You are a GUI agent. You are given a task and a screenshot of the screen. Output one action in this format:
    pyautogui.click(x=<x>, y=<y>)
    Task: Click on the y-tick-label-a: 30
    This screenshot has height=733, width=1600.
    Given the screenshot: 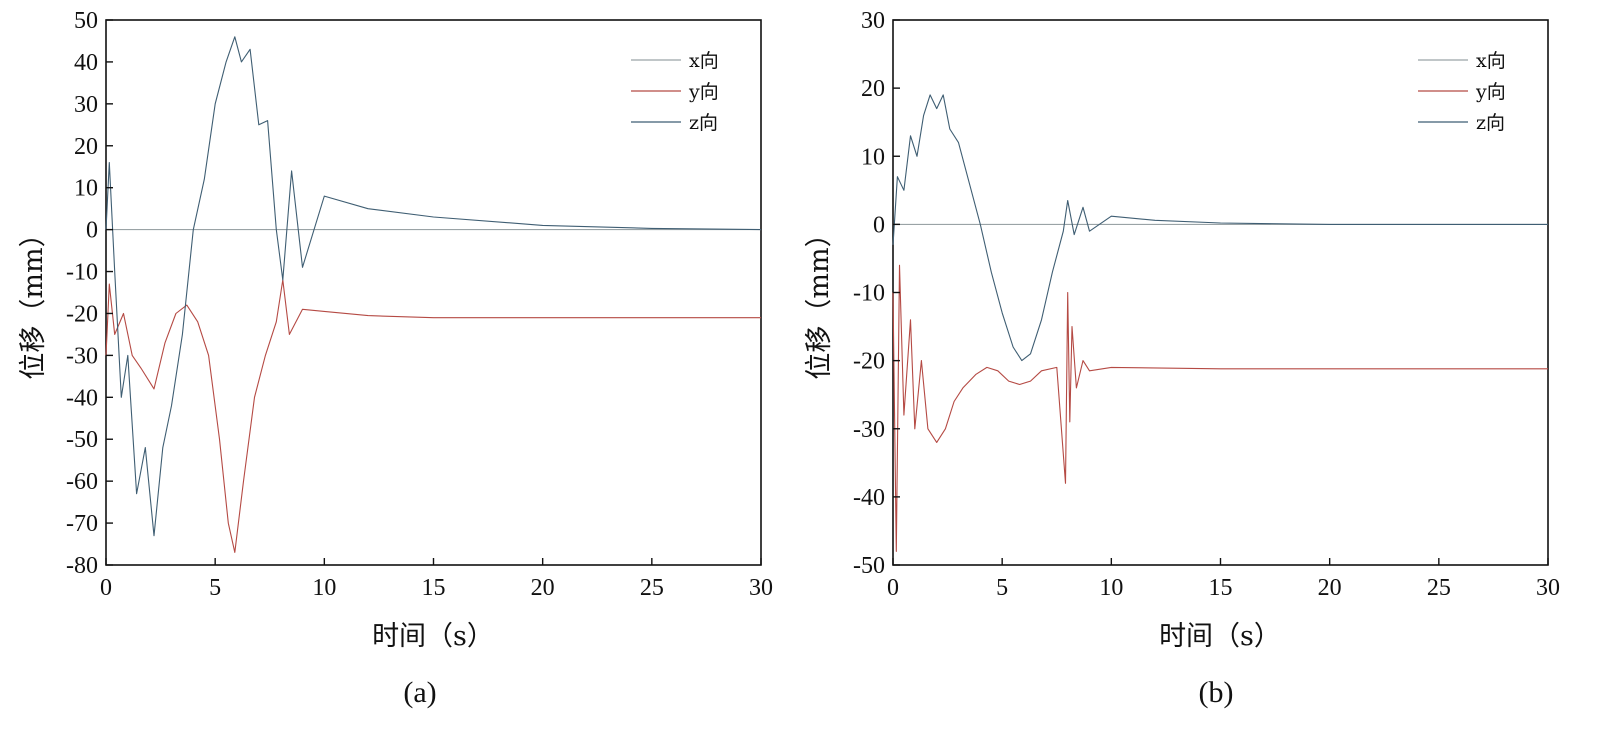 What is the action you would take?
    pyautogui.click(x=86, y=105)
    